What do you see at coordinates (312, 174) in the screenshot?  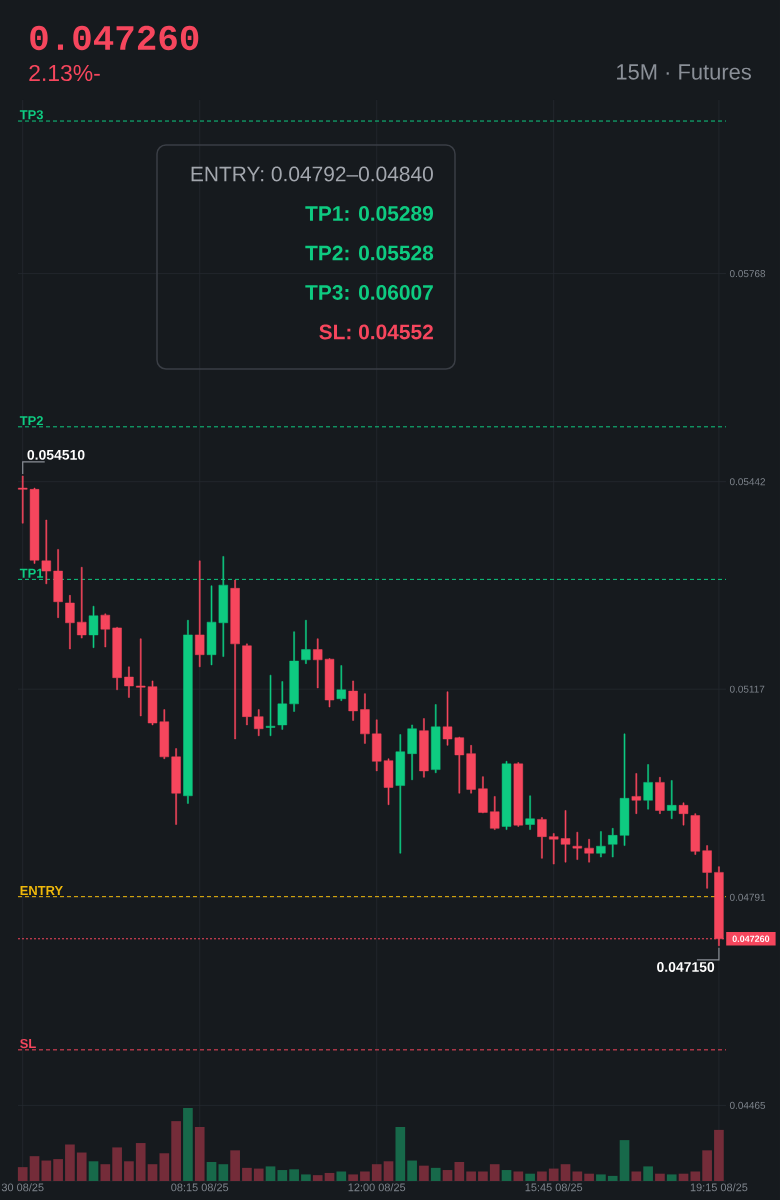 I see `annotation: ENTRY: 0.04792–0.04840` at bounding box center [312, 174].